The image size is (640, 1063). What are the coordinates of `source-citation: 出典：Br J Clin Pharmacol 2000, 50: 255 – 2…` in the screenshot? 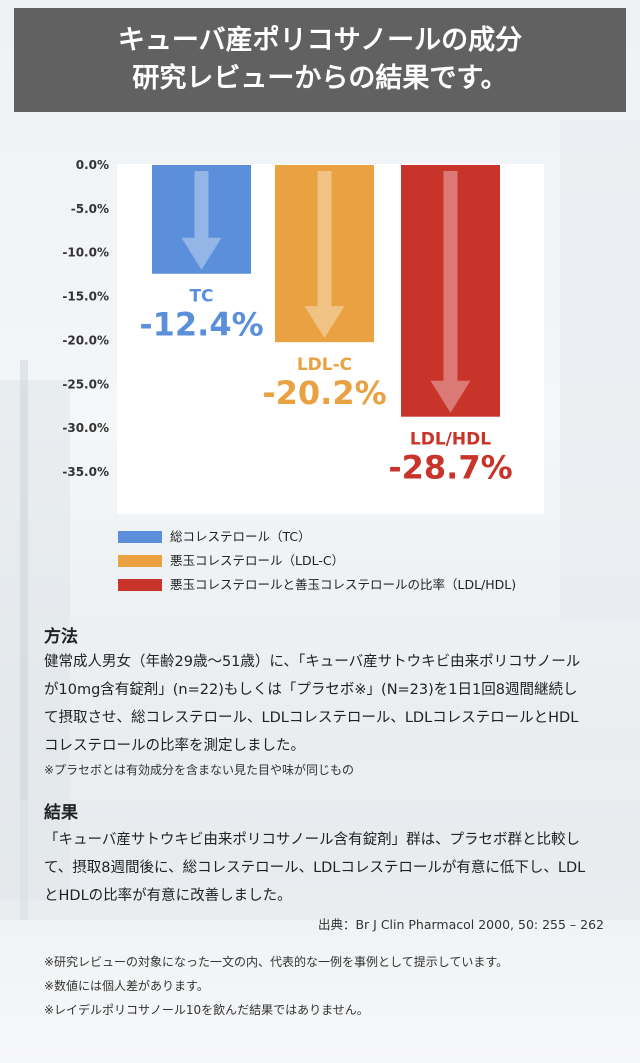 It's located at (460, 924).